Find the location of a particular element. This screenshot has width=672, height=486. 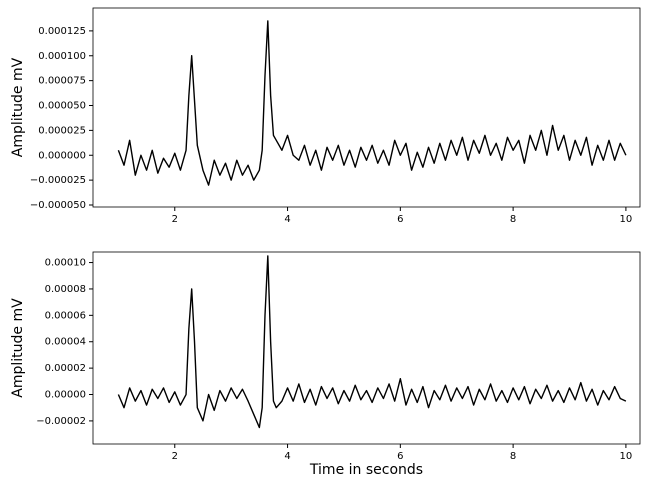

y-tick-label: 0.00008 is located at coordinates (65, 289).